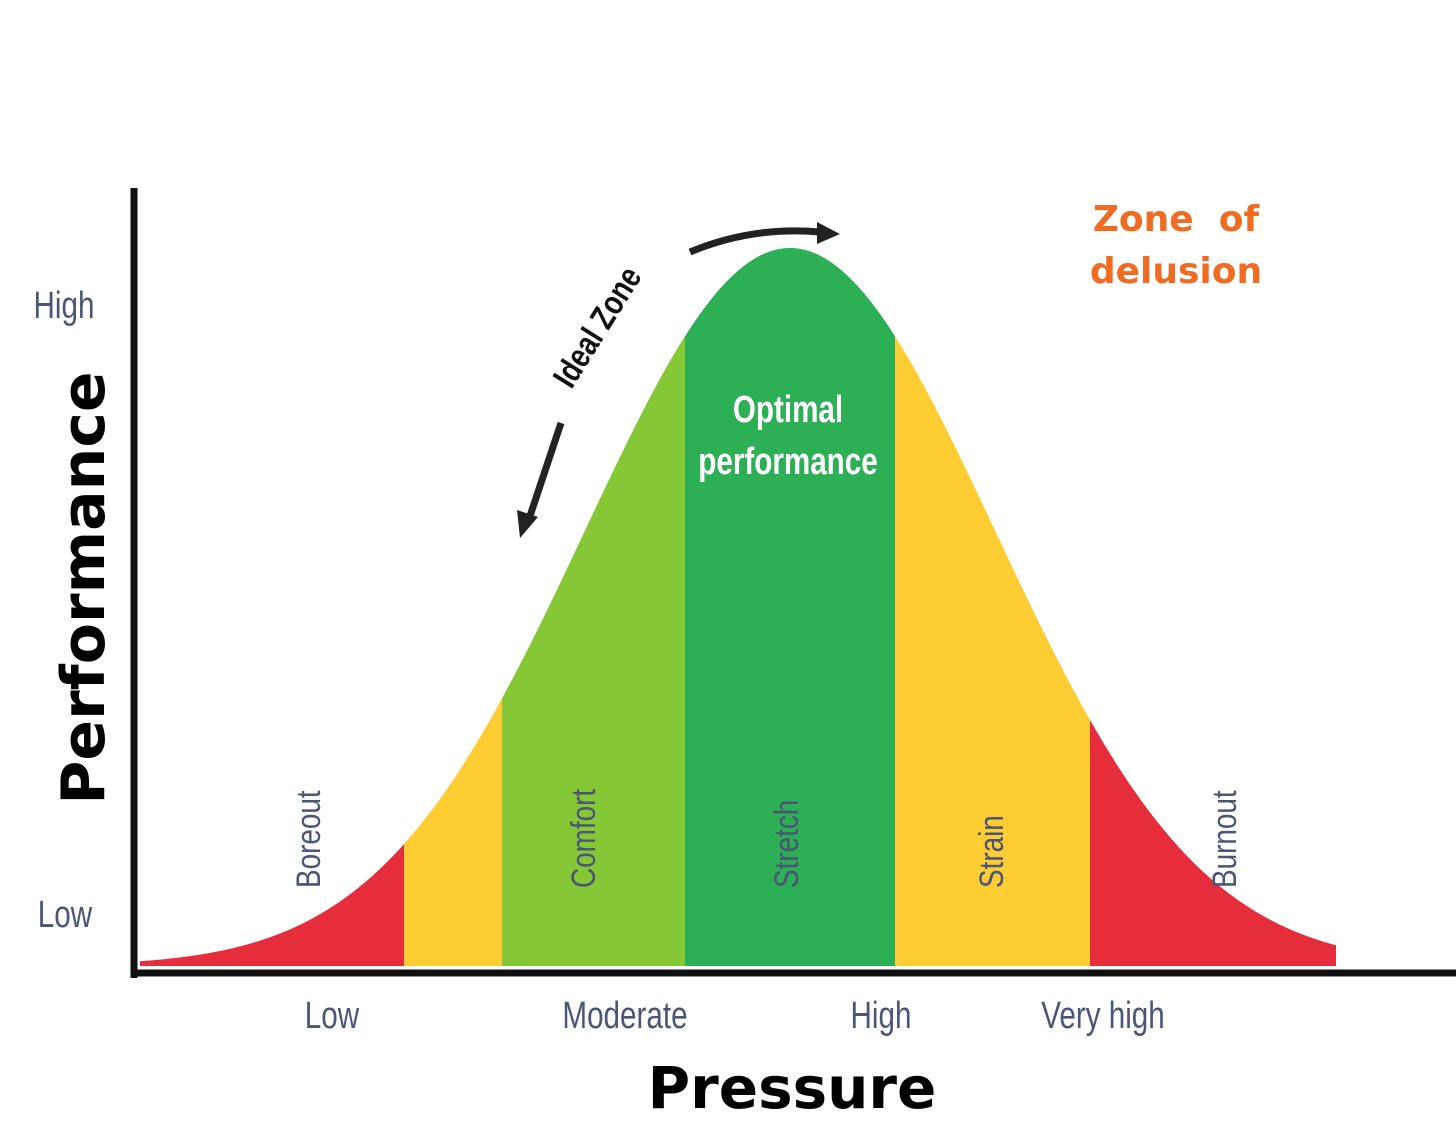 The height and width of the screenshot is (1124, 1456). Describe the element at coordinates (332, 1016) in the screenshot. I see `x-tick-low: Low` at that location.